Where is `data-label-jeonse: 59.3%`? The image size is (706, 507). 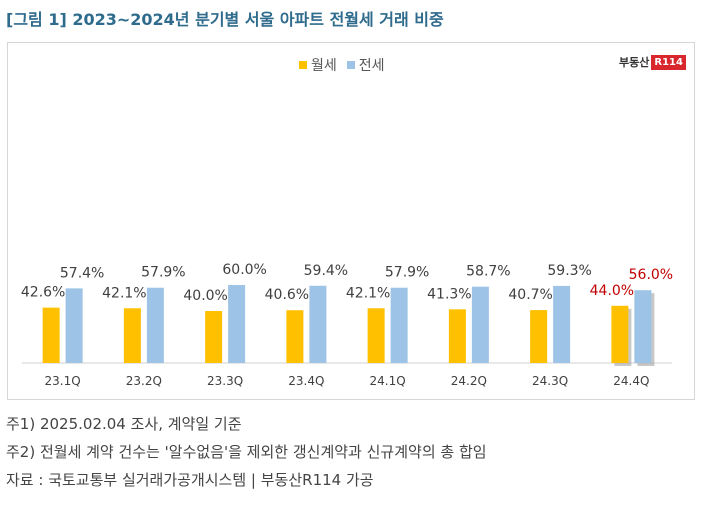 data-label-jeonse: 59.3% is located at coordinates (569, 271).